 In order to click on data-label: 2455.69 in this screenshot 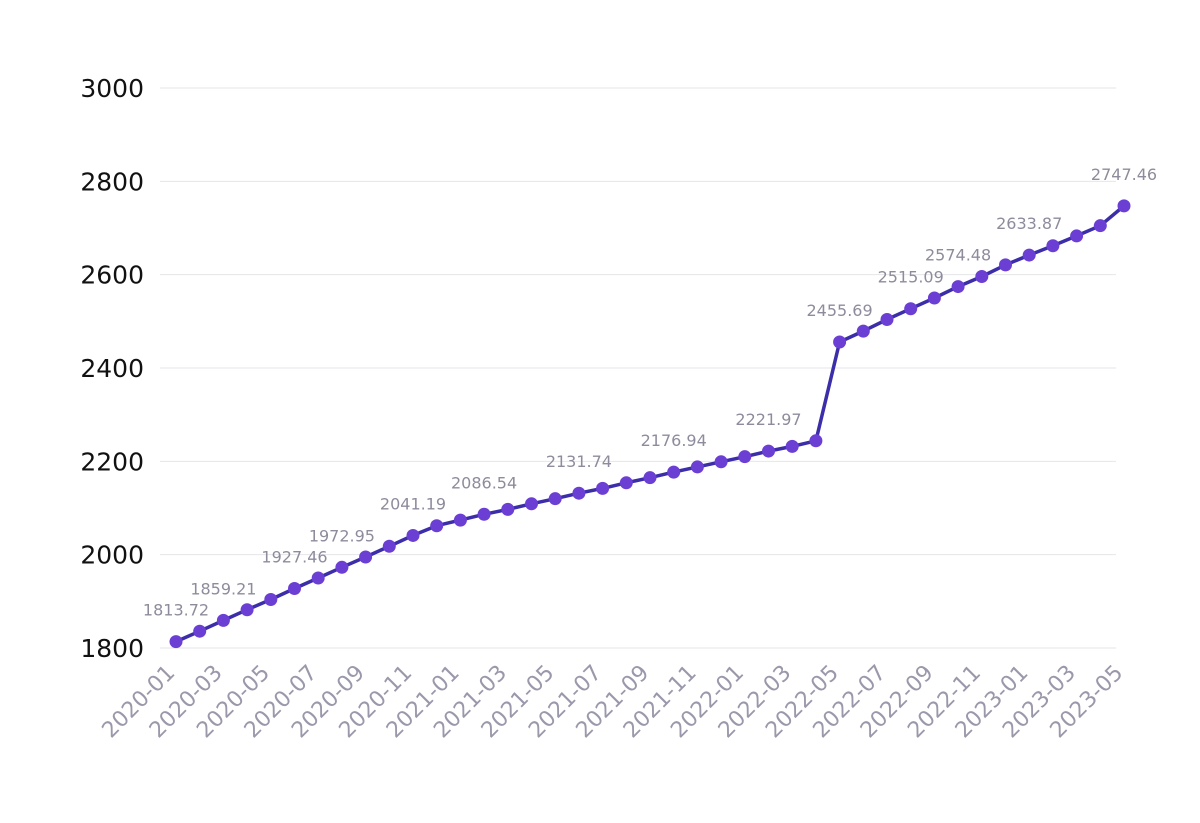, I will do `click(840, 310)`.